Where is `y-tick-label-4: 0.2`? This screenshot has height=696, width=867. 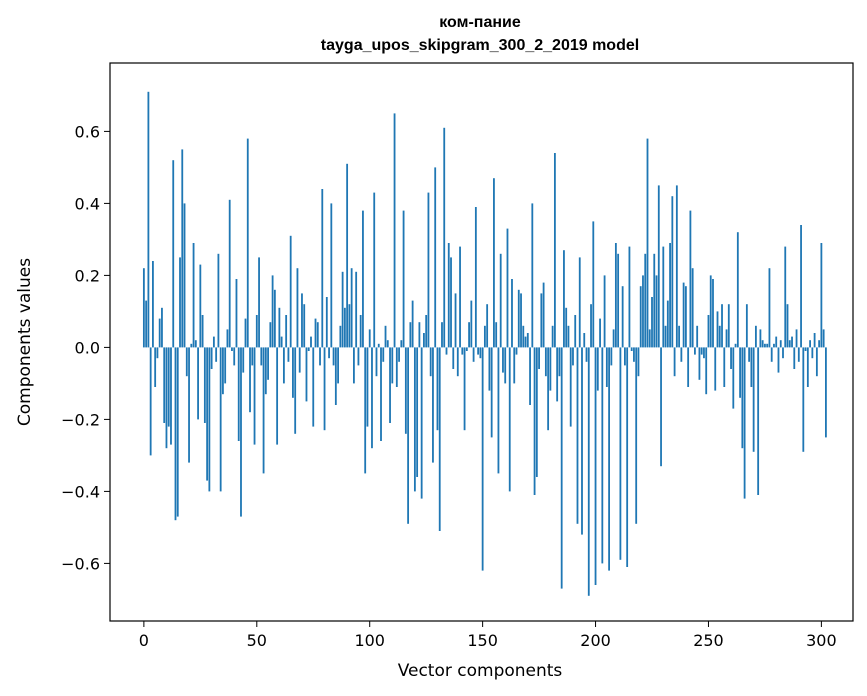 y-tick-label-4: 0.2 is located at coordinates (87, 275).